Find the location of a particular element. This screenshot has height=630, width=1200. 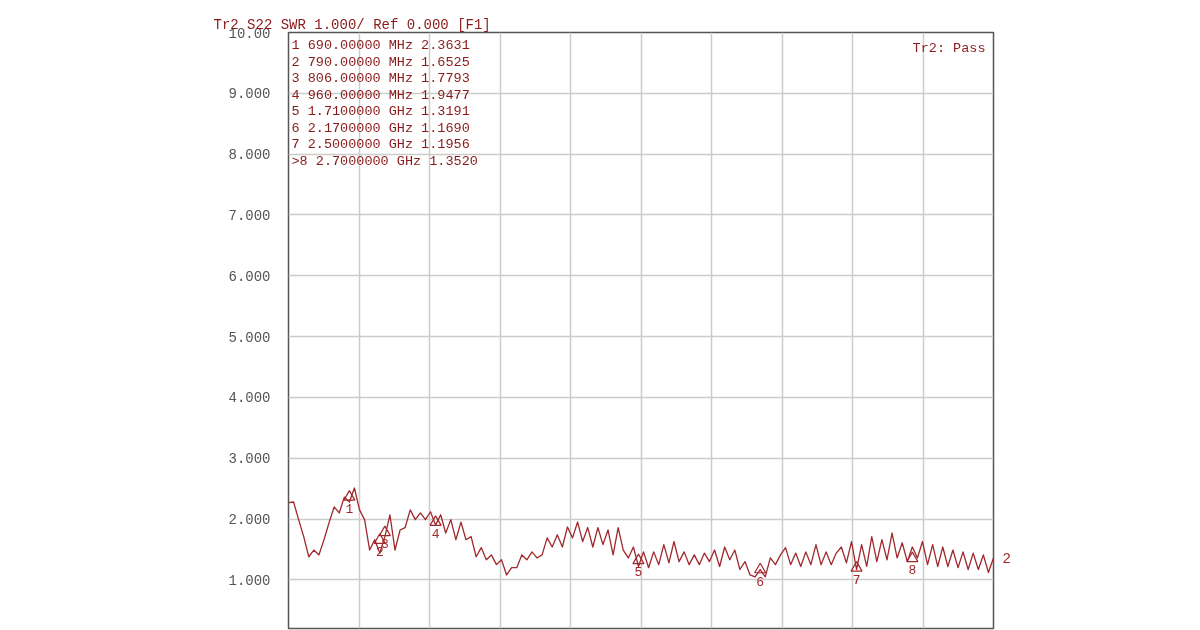

annotation: 1 690.00000 MHz 2.3631 is located at coordinates (380, 45).